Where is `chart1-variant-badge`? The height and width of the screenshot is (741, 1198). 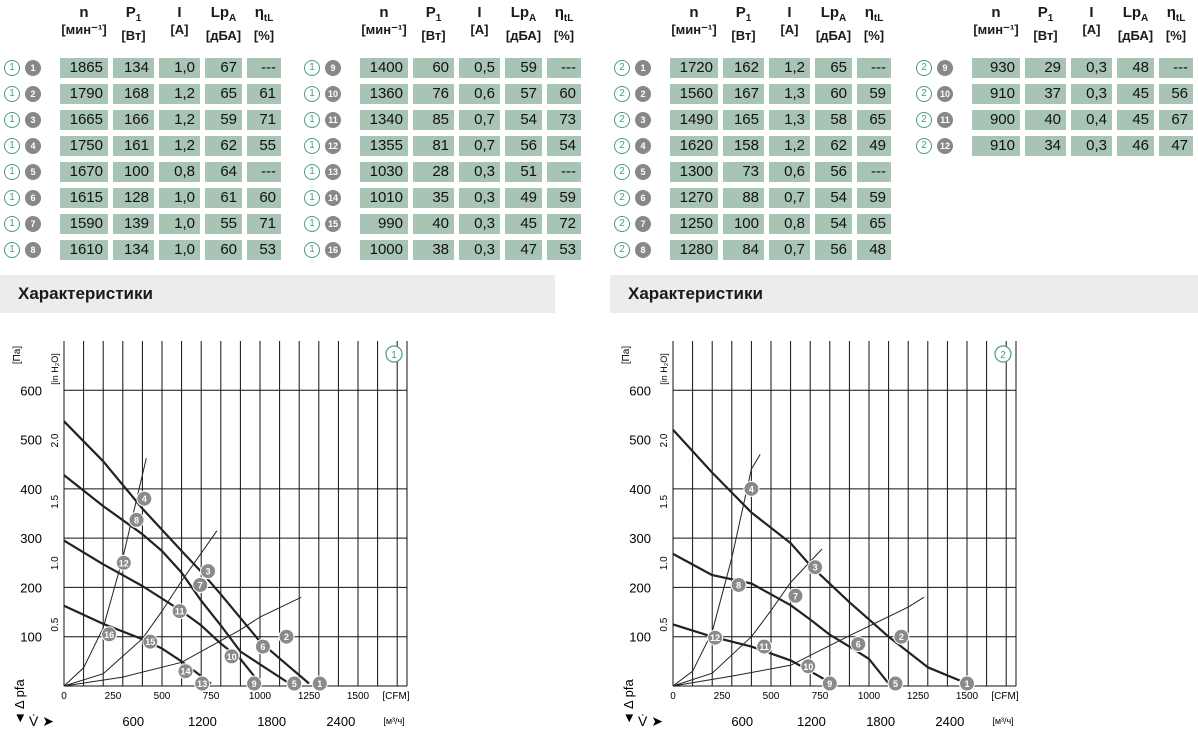
chart1-variant-badge is located at coordinates (394, 354).